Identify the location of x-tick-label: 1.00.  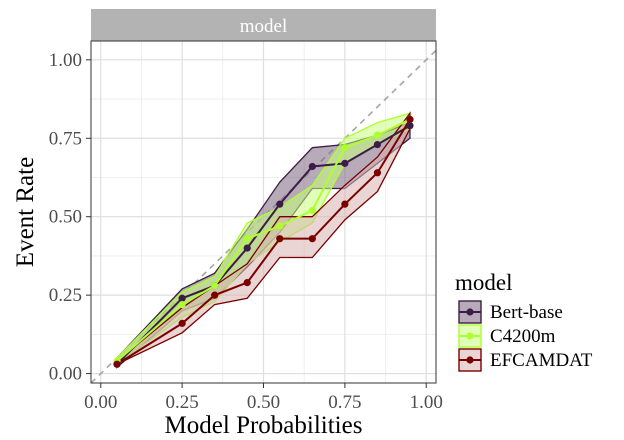
(426, 402).